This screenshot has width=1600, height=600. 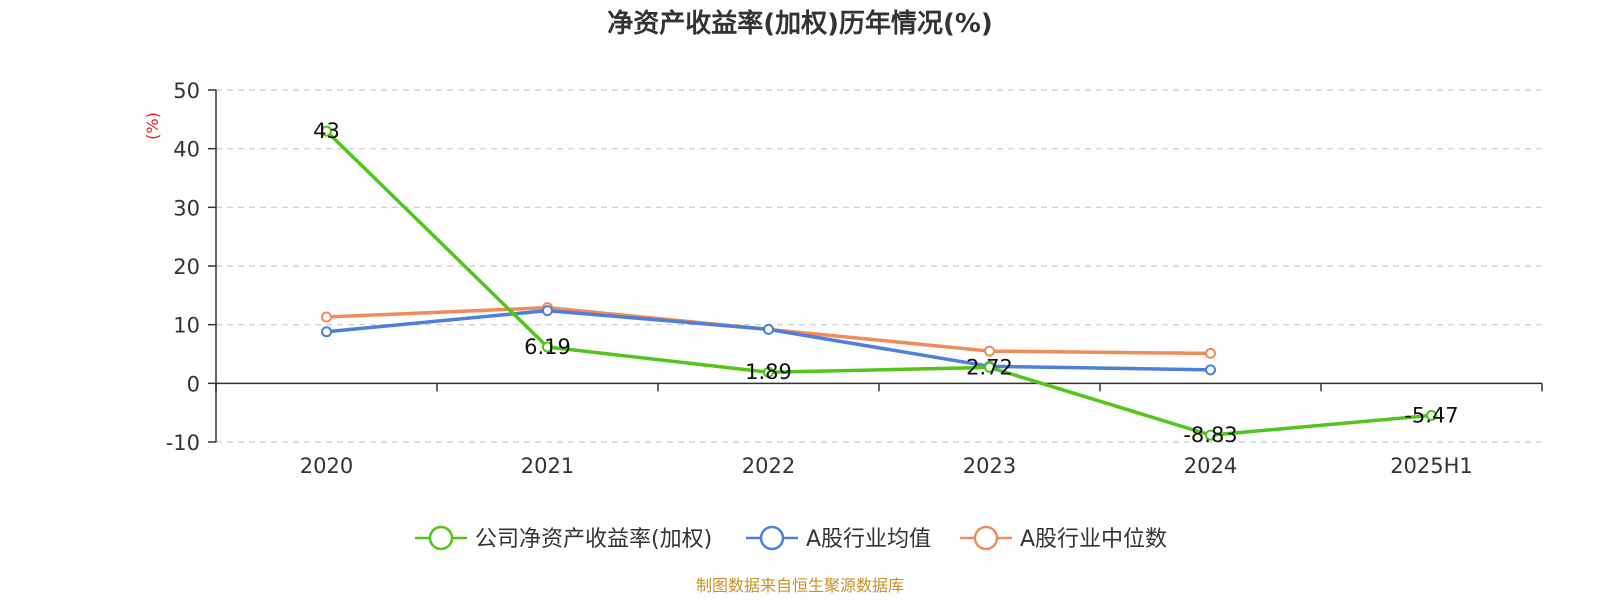 I want to click on legend: 公司净资产收益率(加权) A股行业均值 A股行业中位数, so click(x=791, y=538).